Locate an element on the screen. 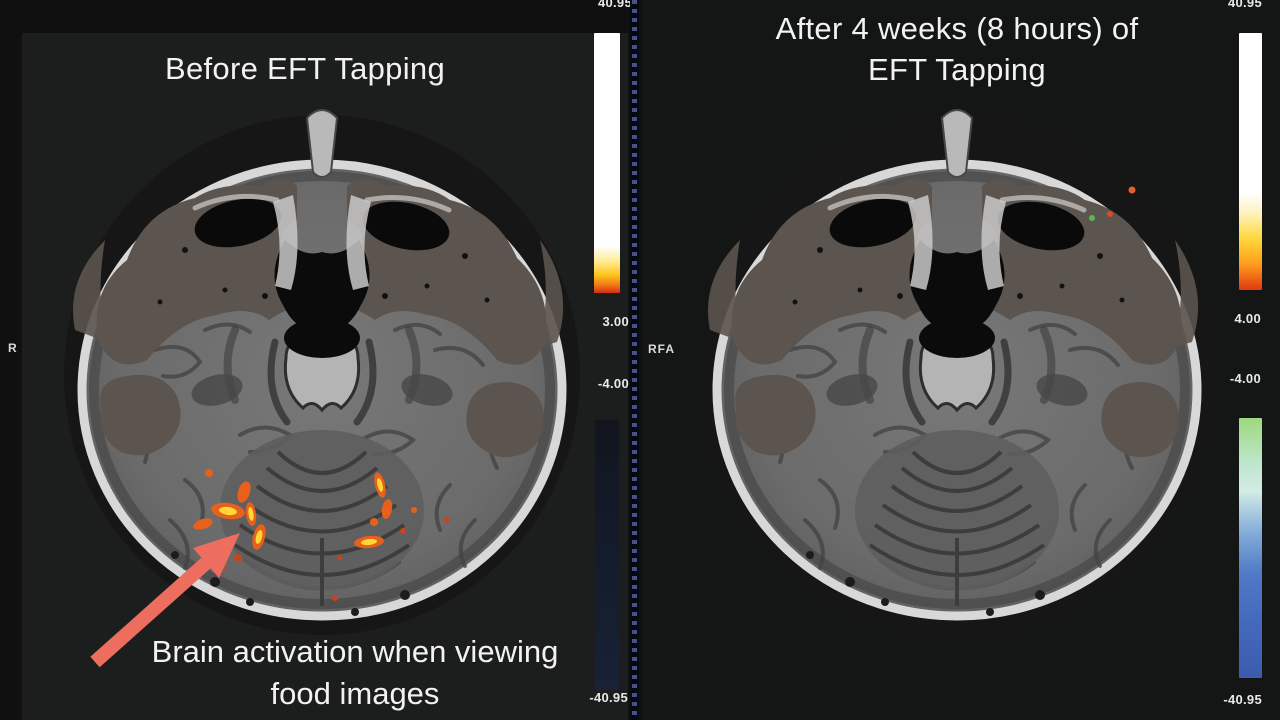  colorbar-max-right: 40.95 is located at coordinates (1244, 5).